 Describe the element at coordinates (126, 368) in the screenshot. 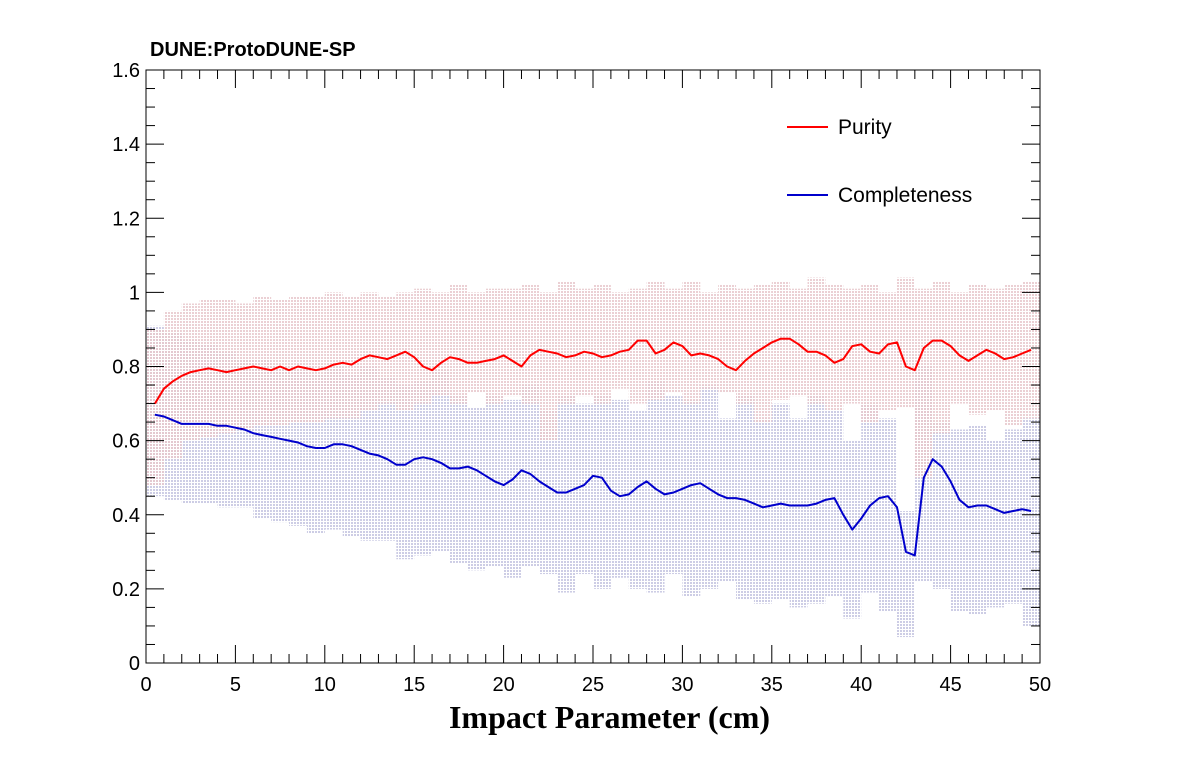

I see `y-tick-label: 0.8` at that location.